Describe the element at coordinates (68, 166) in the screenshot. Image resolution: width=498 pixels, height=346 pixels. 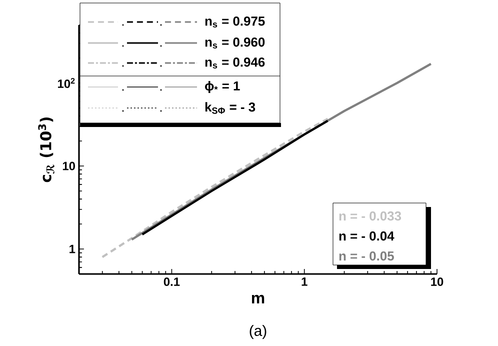
I see `y-tick-label: 10` at that location.